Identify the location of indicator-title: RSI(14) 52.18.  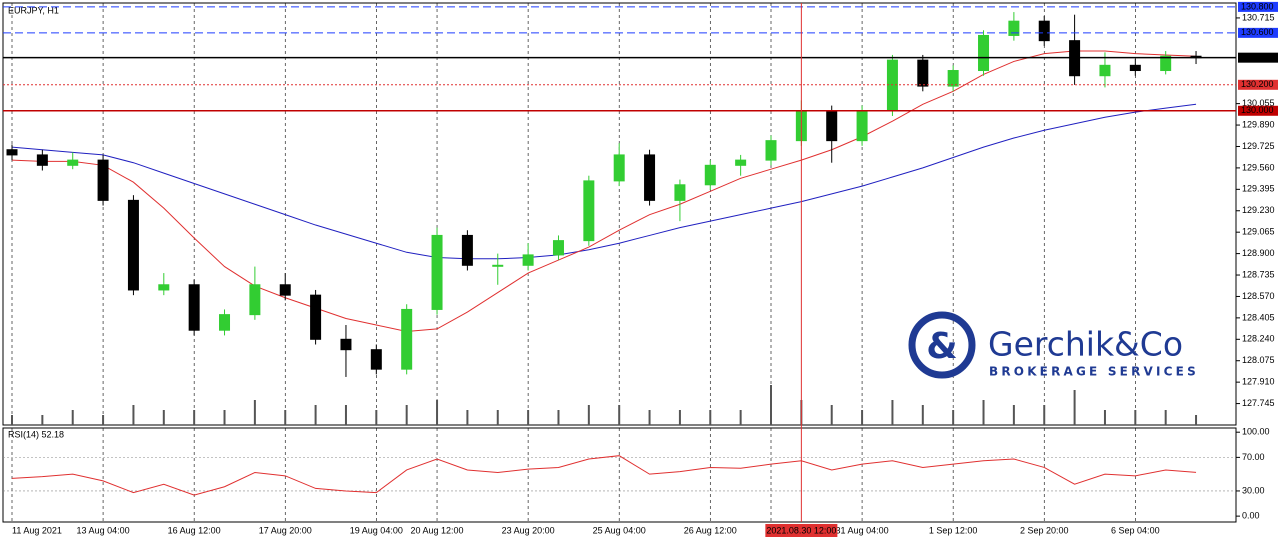
(36, 434).